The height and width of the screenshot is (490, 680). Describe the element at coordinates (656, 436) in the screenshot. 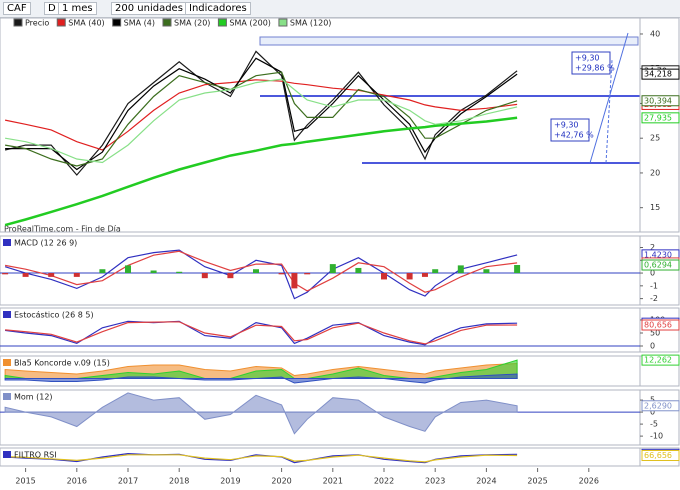

I see `y-tick-label: -10` at that location.